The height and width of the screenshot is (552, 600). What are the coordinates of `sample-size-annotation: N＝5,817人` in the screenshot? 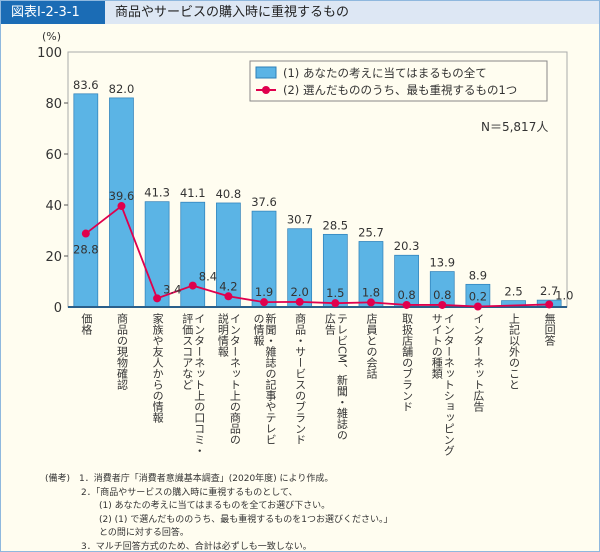 It's located at (514, 127).